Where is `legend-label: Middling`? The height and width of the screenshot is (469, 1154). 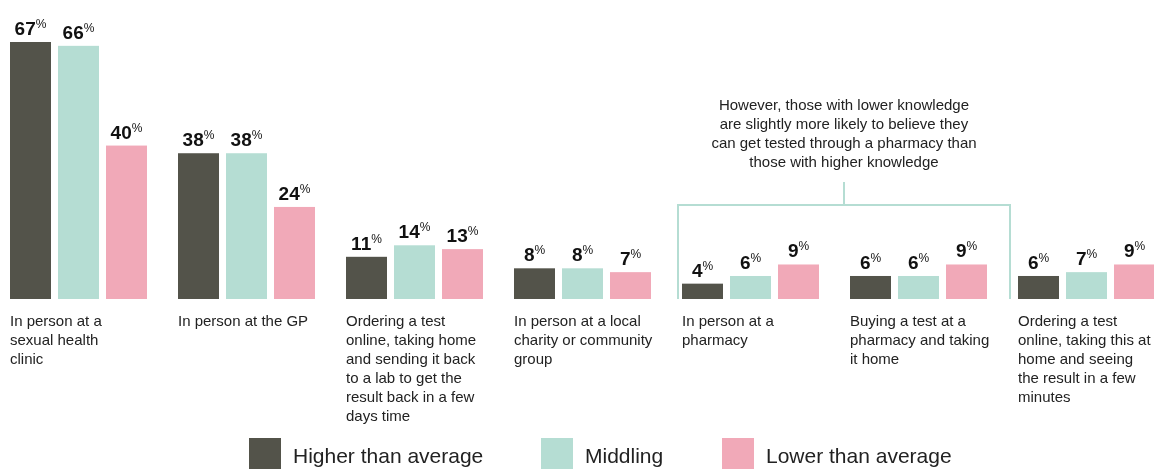 legend-label: Middling is located at coordinates (624, 455).